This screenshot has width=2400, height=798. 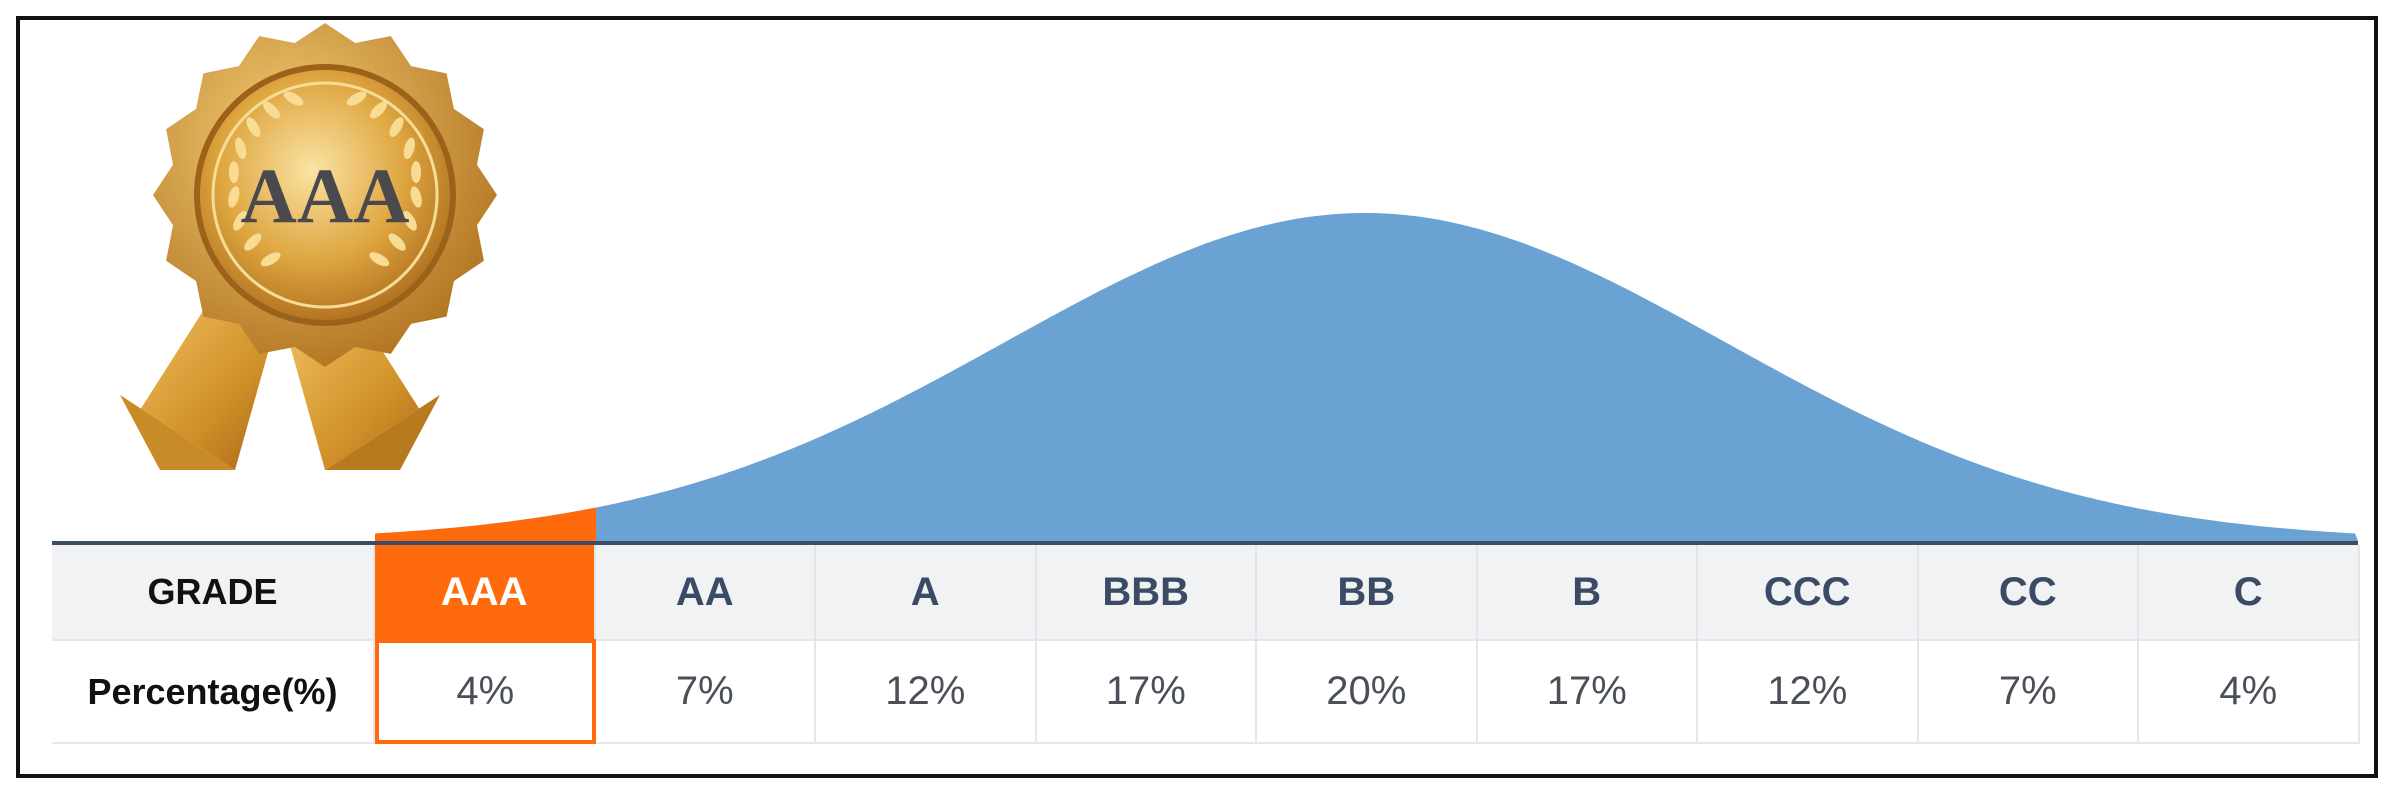 I want to click on grade-row-label: GRADE, so click(x=213, y=592).